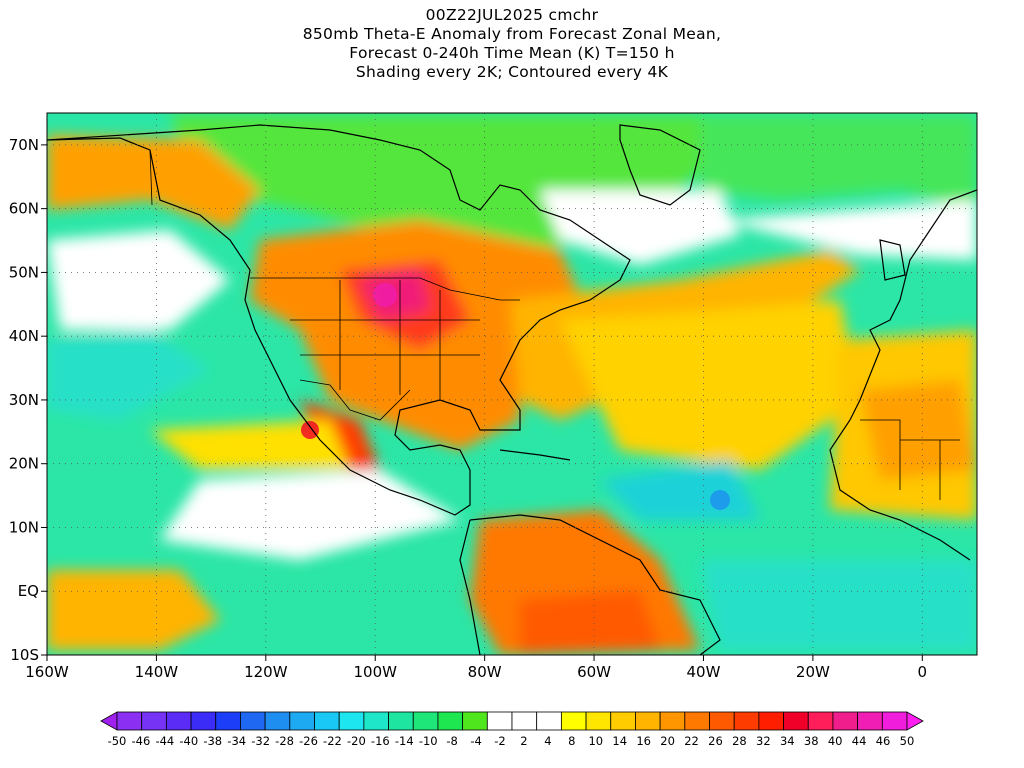 The image size is (1024, 768). What do you see at coordinates (704, 672) in the screenshot?
I see `lon-tick-label: 40W` at bounding box center [704, 672].